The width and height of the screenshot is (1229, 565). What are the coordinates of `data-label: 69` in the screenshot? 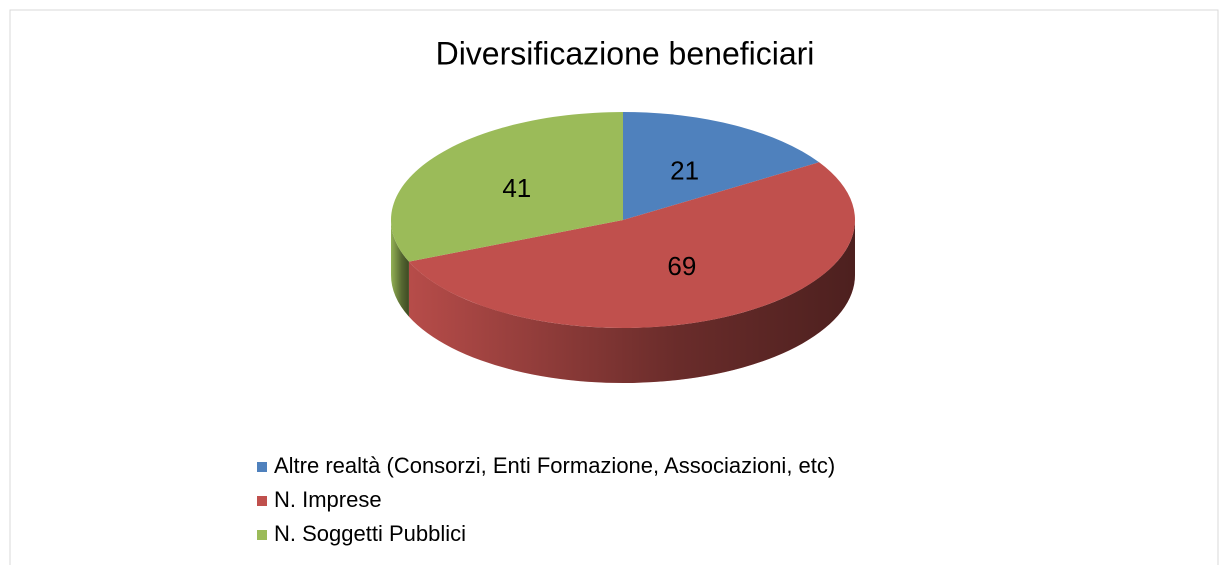 It's located at (681, 266).